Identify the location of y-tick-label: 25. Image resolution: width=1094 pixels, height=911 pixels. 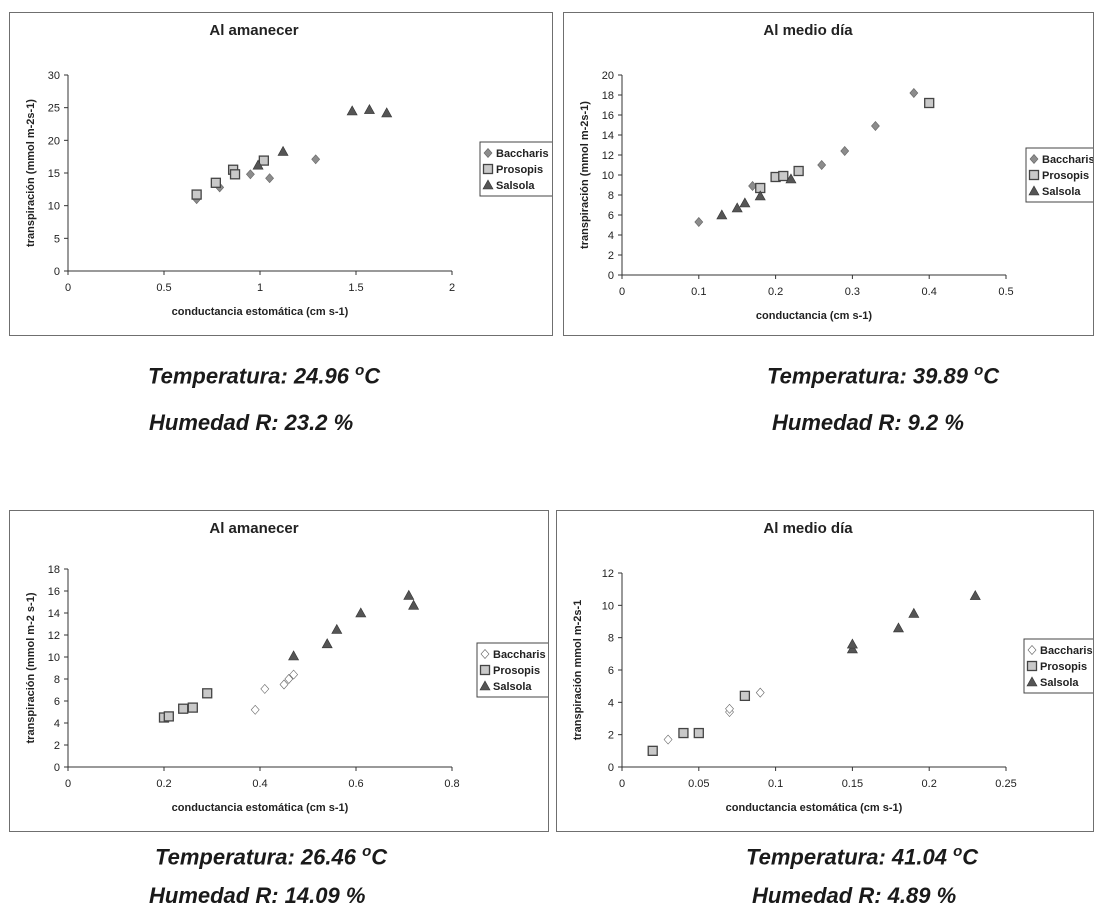
(54, 109).